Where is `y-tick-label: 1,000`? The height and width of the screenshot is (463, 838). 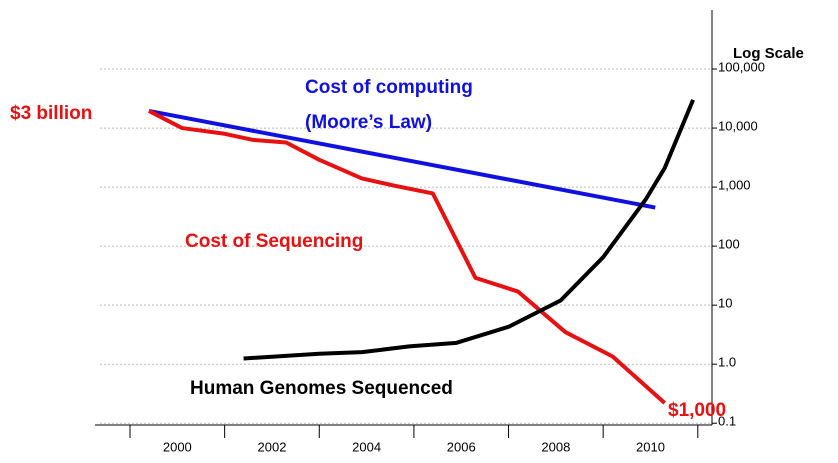 y-tick-label: 1,000 is located at coordinates (734, 185).